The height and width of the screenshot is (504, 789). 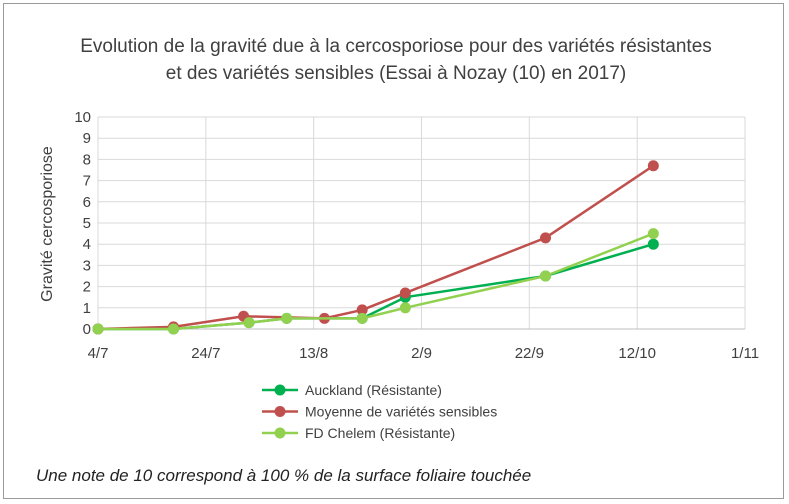 I want to click on x-tick-label: 1/11, so click(x=745, y=353).